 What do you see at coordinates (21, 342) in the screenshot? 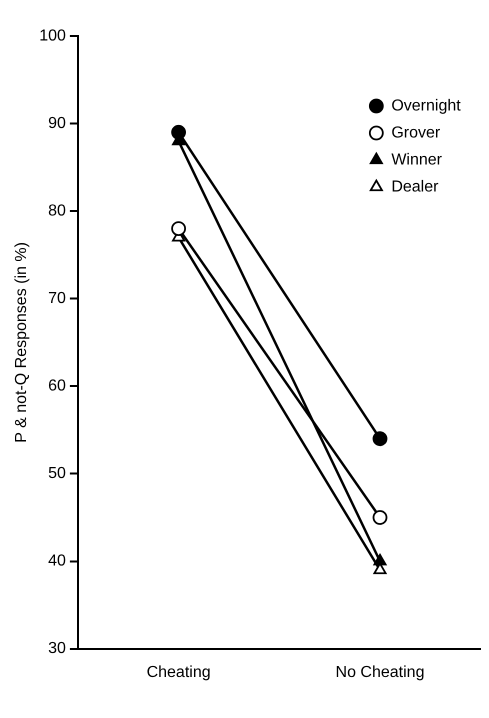
I see `y-axis-title: P & not-Q Responses (in %)` at bounding box center [21, 342].